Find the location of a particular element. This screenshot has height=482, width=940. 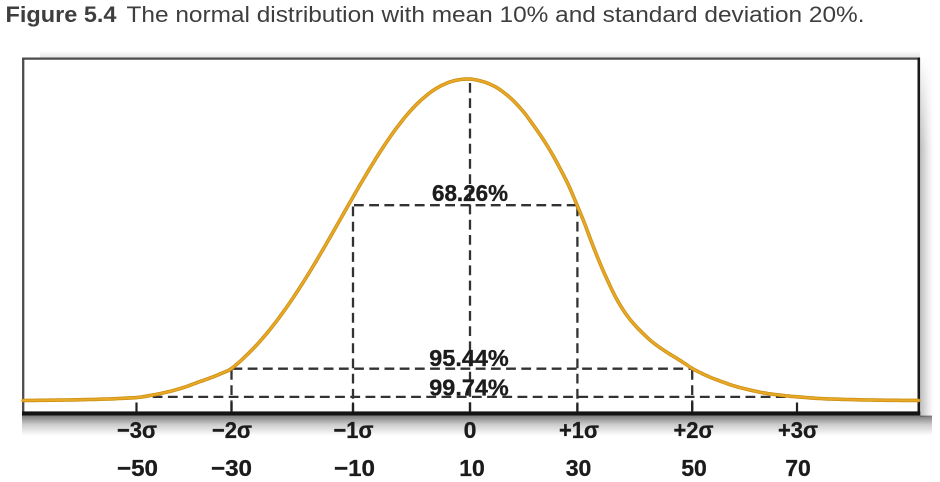

svg-text: 68.26% is located at coordinates (470, 193).